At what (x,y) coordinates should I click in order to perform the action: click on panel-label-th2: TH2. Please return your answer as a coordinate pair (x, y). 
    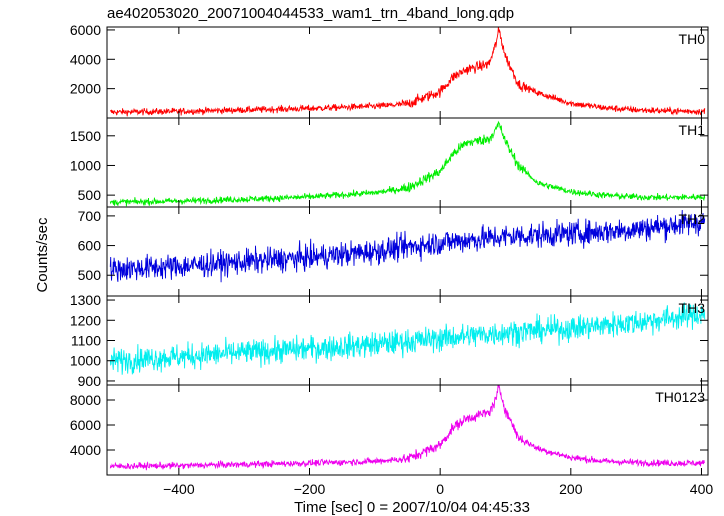
    Looking at the image, I should click on (692, 219).